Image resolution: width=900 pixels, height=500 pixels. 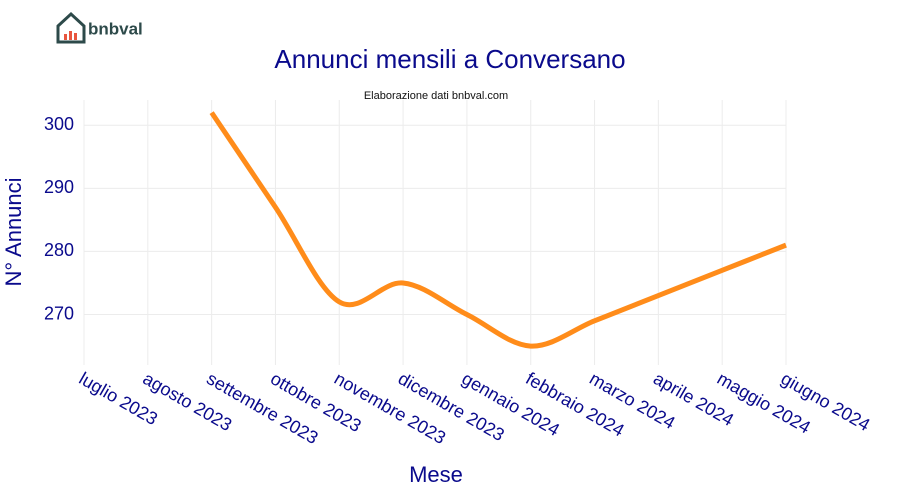 What do you see at coordinates (449, 59) in the screenshot?
I see `chart-title: Annunci mensili a Conversano` at bounding box center [449, 59].